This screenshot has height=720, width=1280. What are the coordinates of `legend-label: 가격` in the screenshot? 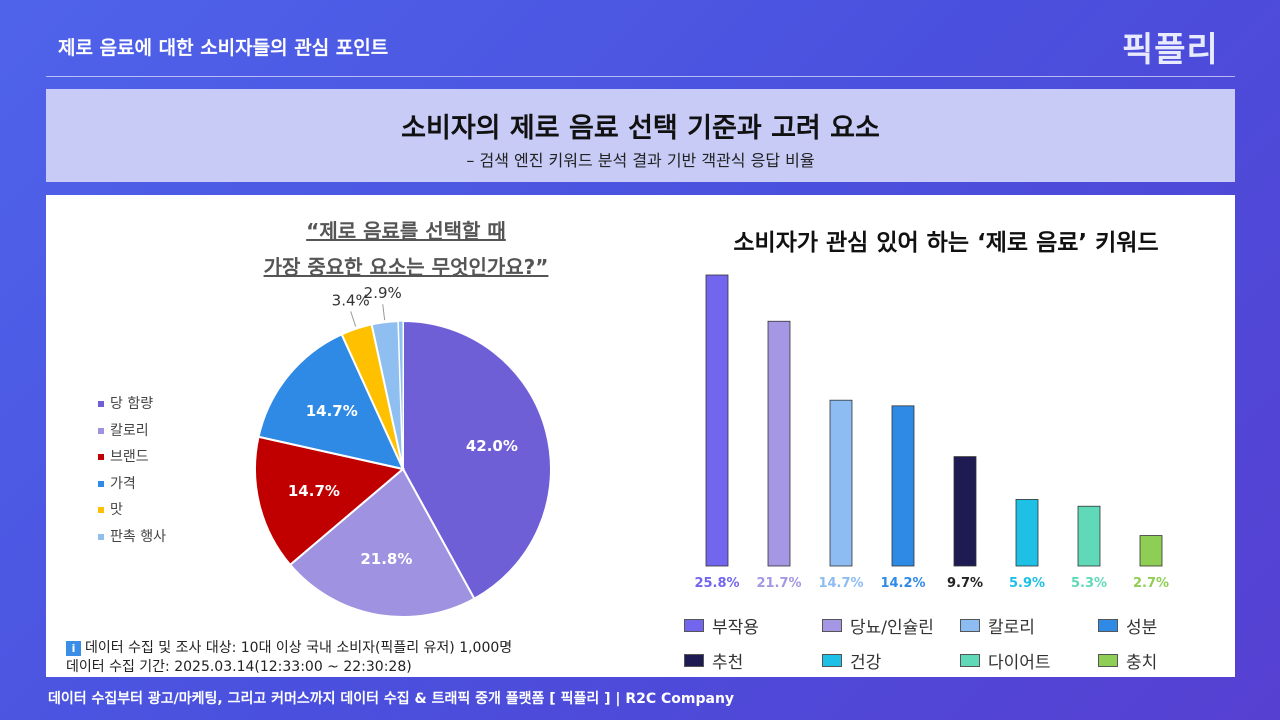 It's located at (123, 483).